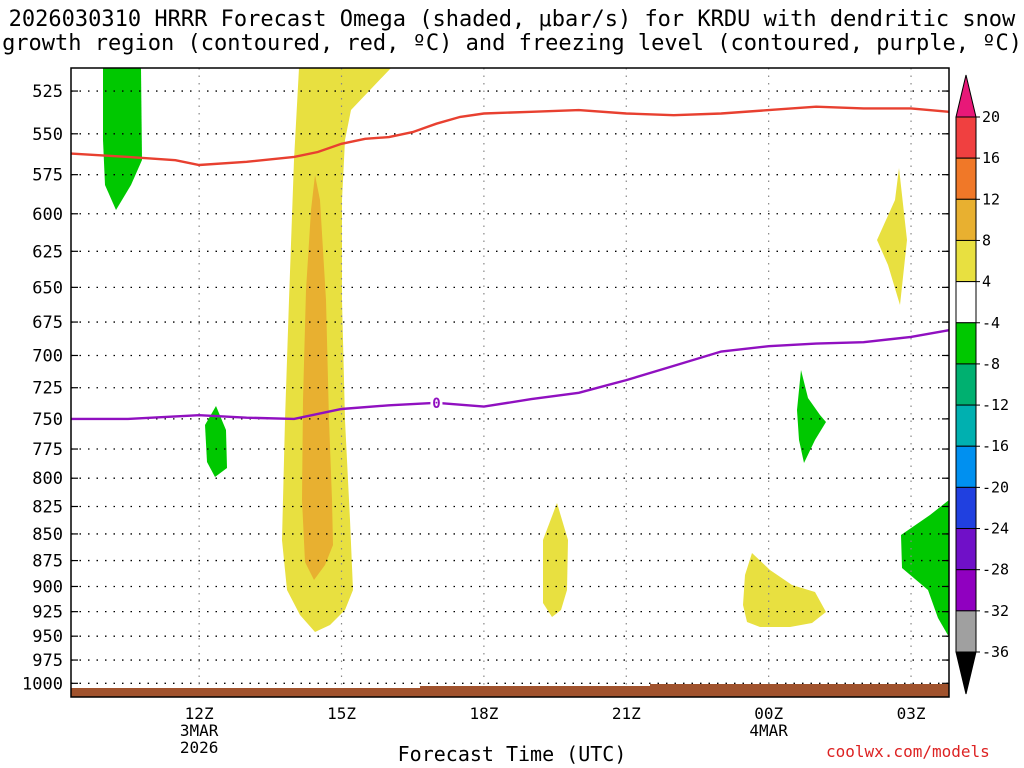 This screenshot has width=1024, height=768. Describe the element at coordinates (47, 507) in the screenshot. I see `y-tick-label: 825` at that location.